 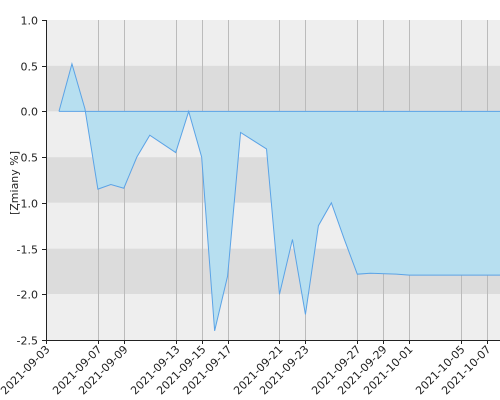 I want to click on y-tick-label: -1.0, so click(x=27, y=204).